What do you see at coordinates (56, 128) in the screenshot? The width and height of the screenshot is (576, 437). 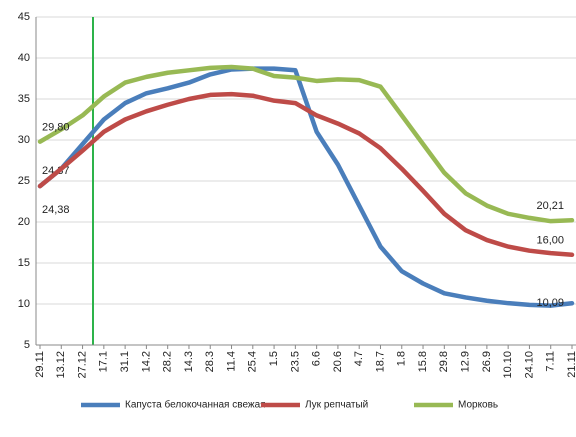 I see `data-label: 29,80` at bounding box center [56, 128].